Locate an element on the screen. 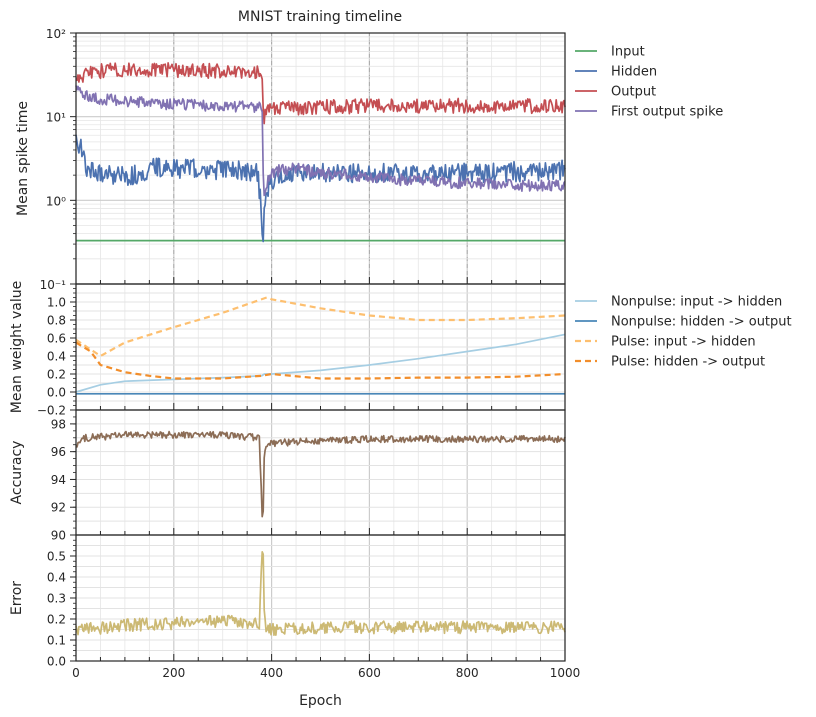 The height and width of the screenshot is (717, 816). y-tick-label: 10² is located at coordinates (56, 34).